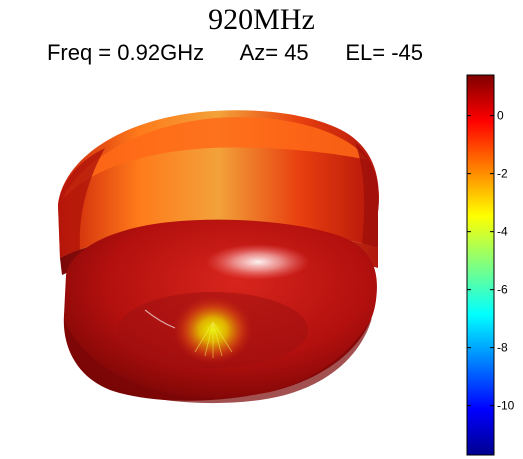  Describe the element at coordinates (384, 52) in the screenshot. I see `subtitle-elevation: EL= -45` at that location.